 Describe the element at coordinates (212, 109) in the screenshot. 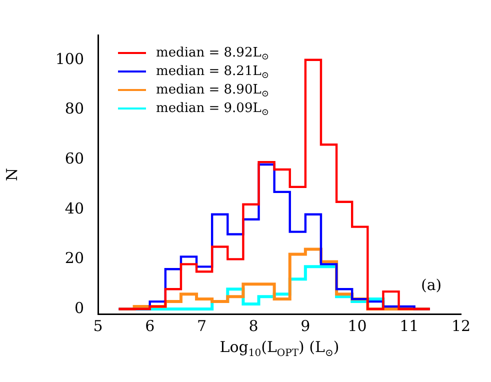

I see `legend-label: median = 9.09L⊙` at that location.